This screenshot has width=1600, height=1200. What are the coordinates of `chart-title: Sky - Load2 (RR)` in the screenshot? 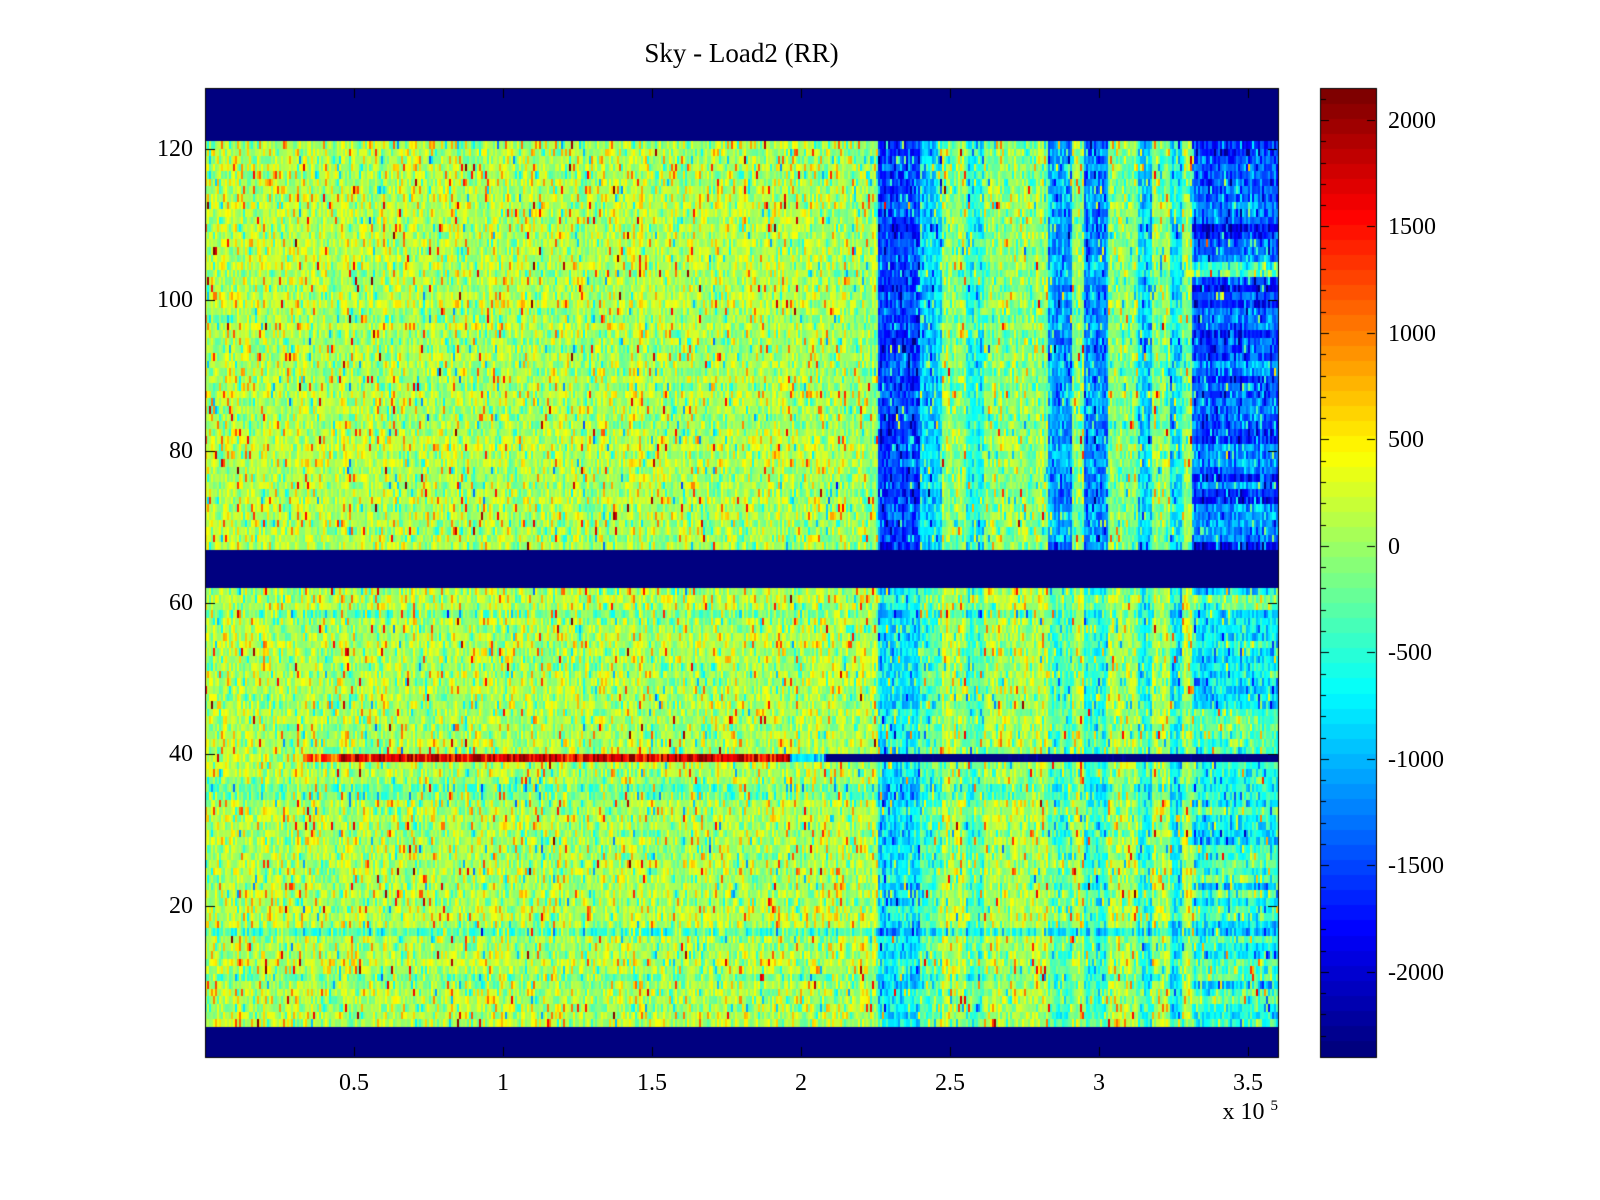 It's located at (741, 53).